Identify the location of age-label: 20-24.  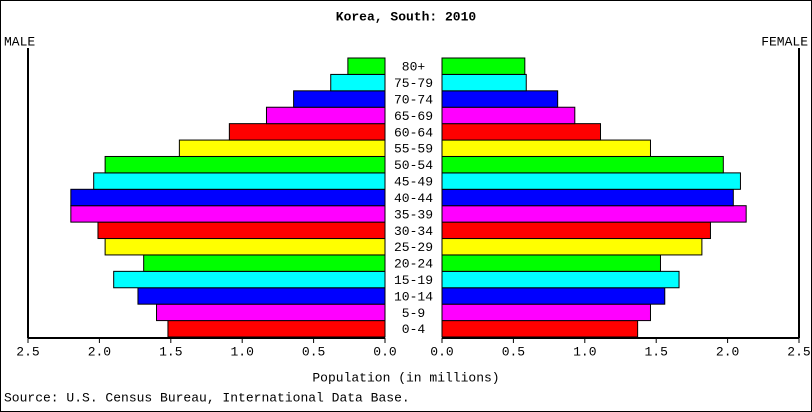
(413, 264).